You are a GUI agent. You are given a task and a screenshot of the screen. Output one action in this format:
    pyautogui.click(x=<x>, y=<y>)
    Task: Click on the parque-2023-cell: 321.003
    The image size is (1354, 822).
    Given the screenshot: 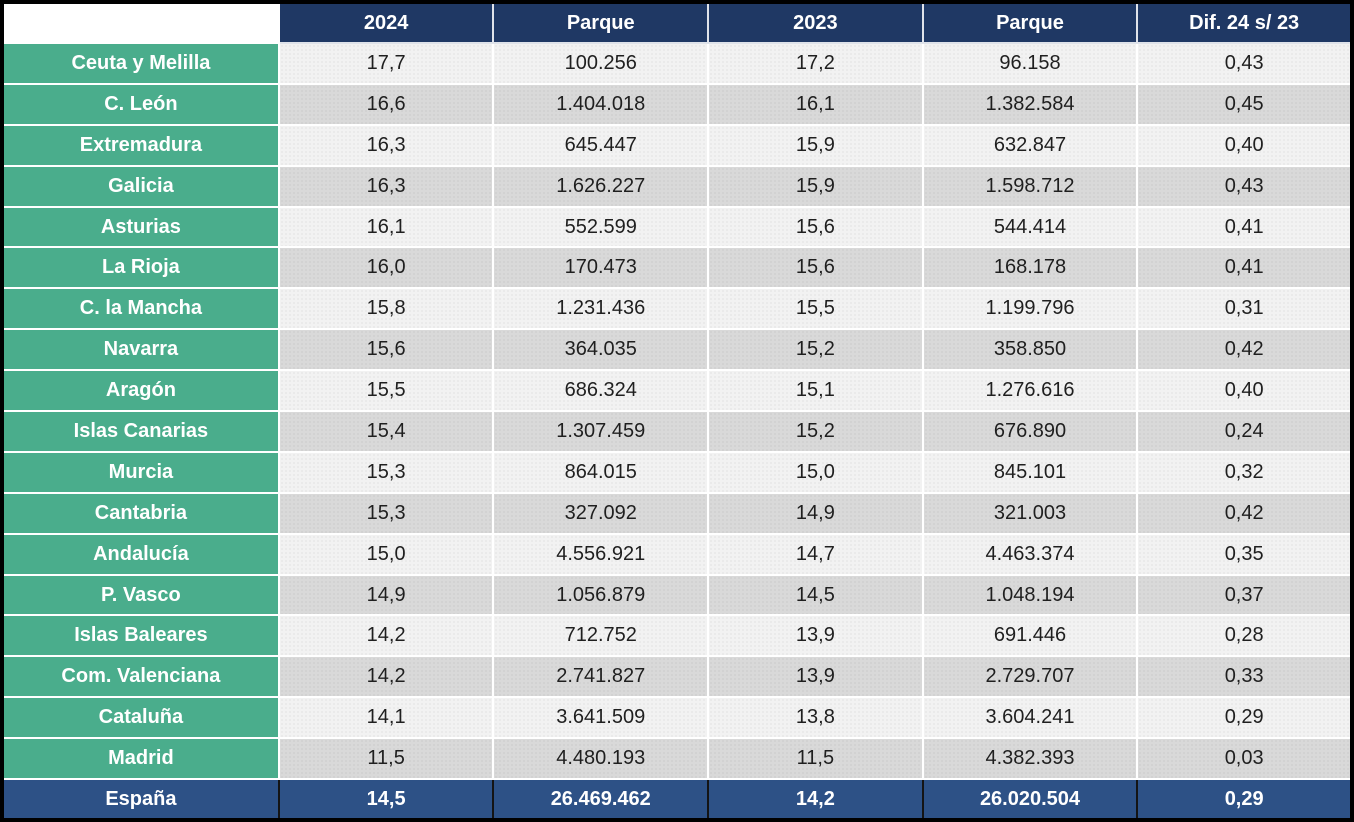 What is the action you would take?
    pyautogui.click(x=1030, y=513)
    